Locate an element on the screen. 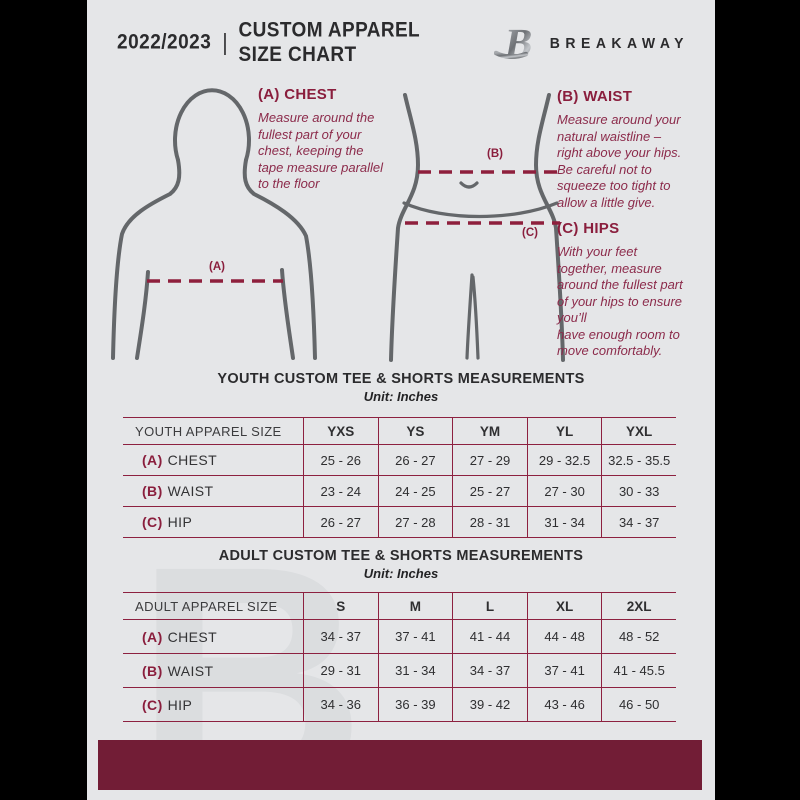 The image size is (800, 800). adult-col-m: M is located at coordinates (415, 606).